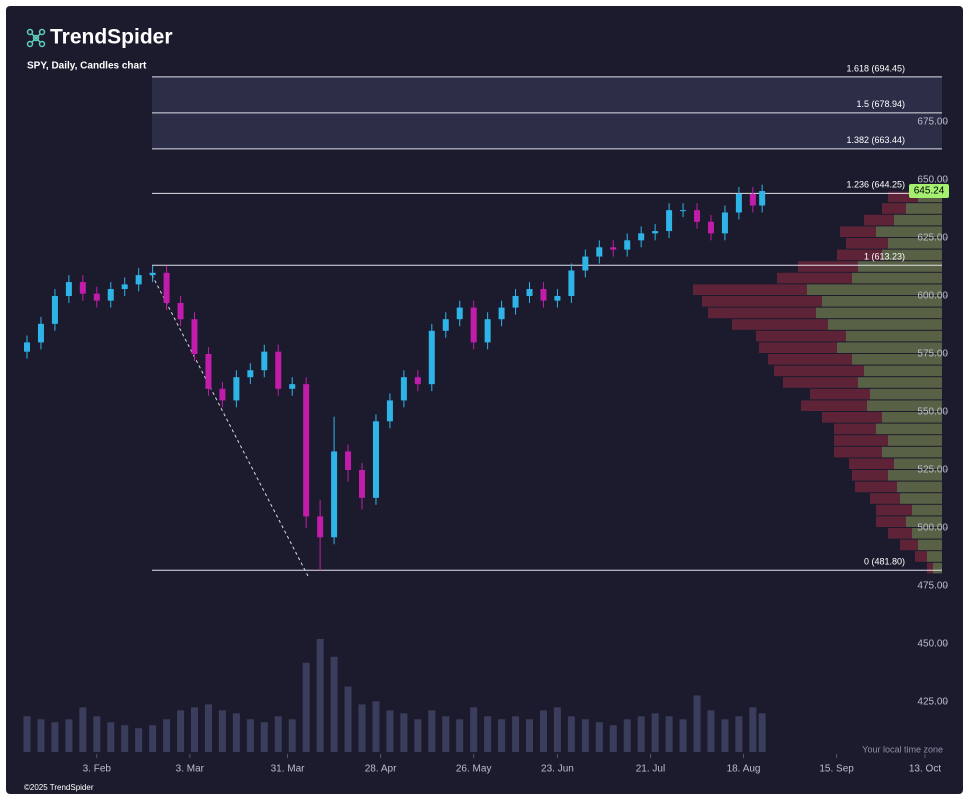  I want to click on timezone-note: Your local time zone, so click(902, 749).